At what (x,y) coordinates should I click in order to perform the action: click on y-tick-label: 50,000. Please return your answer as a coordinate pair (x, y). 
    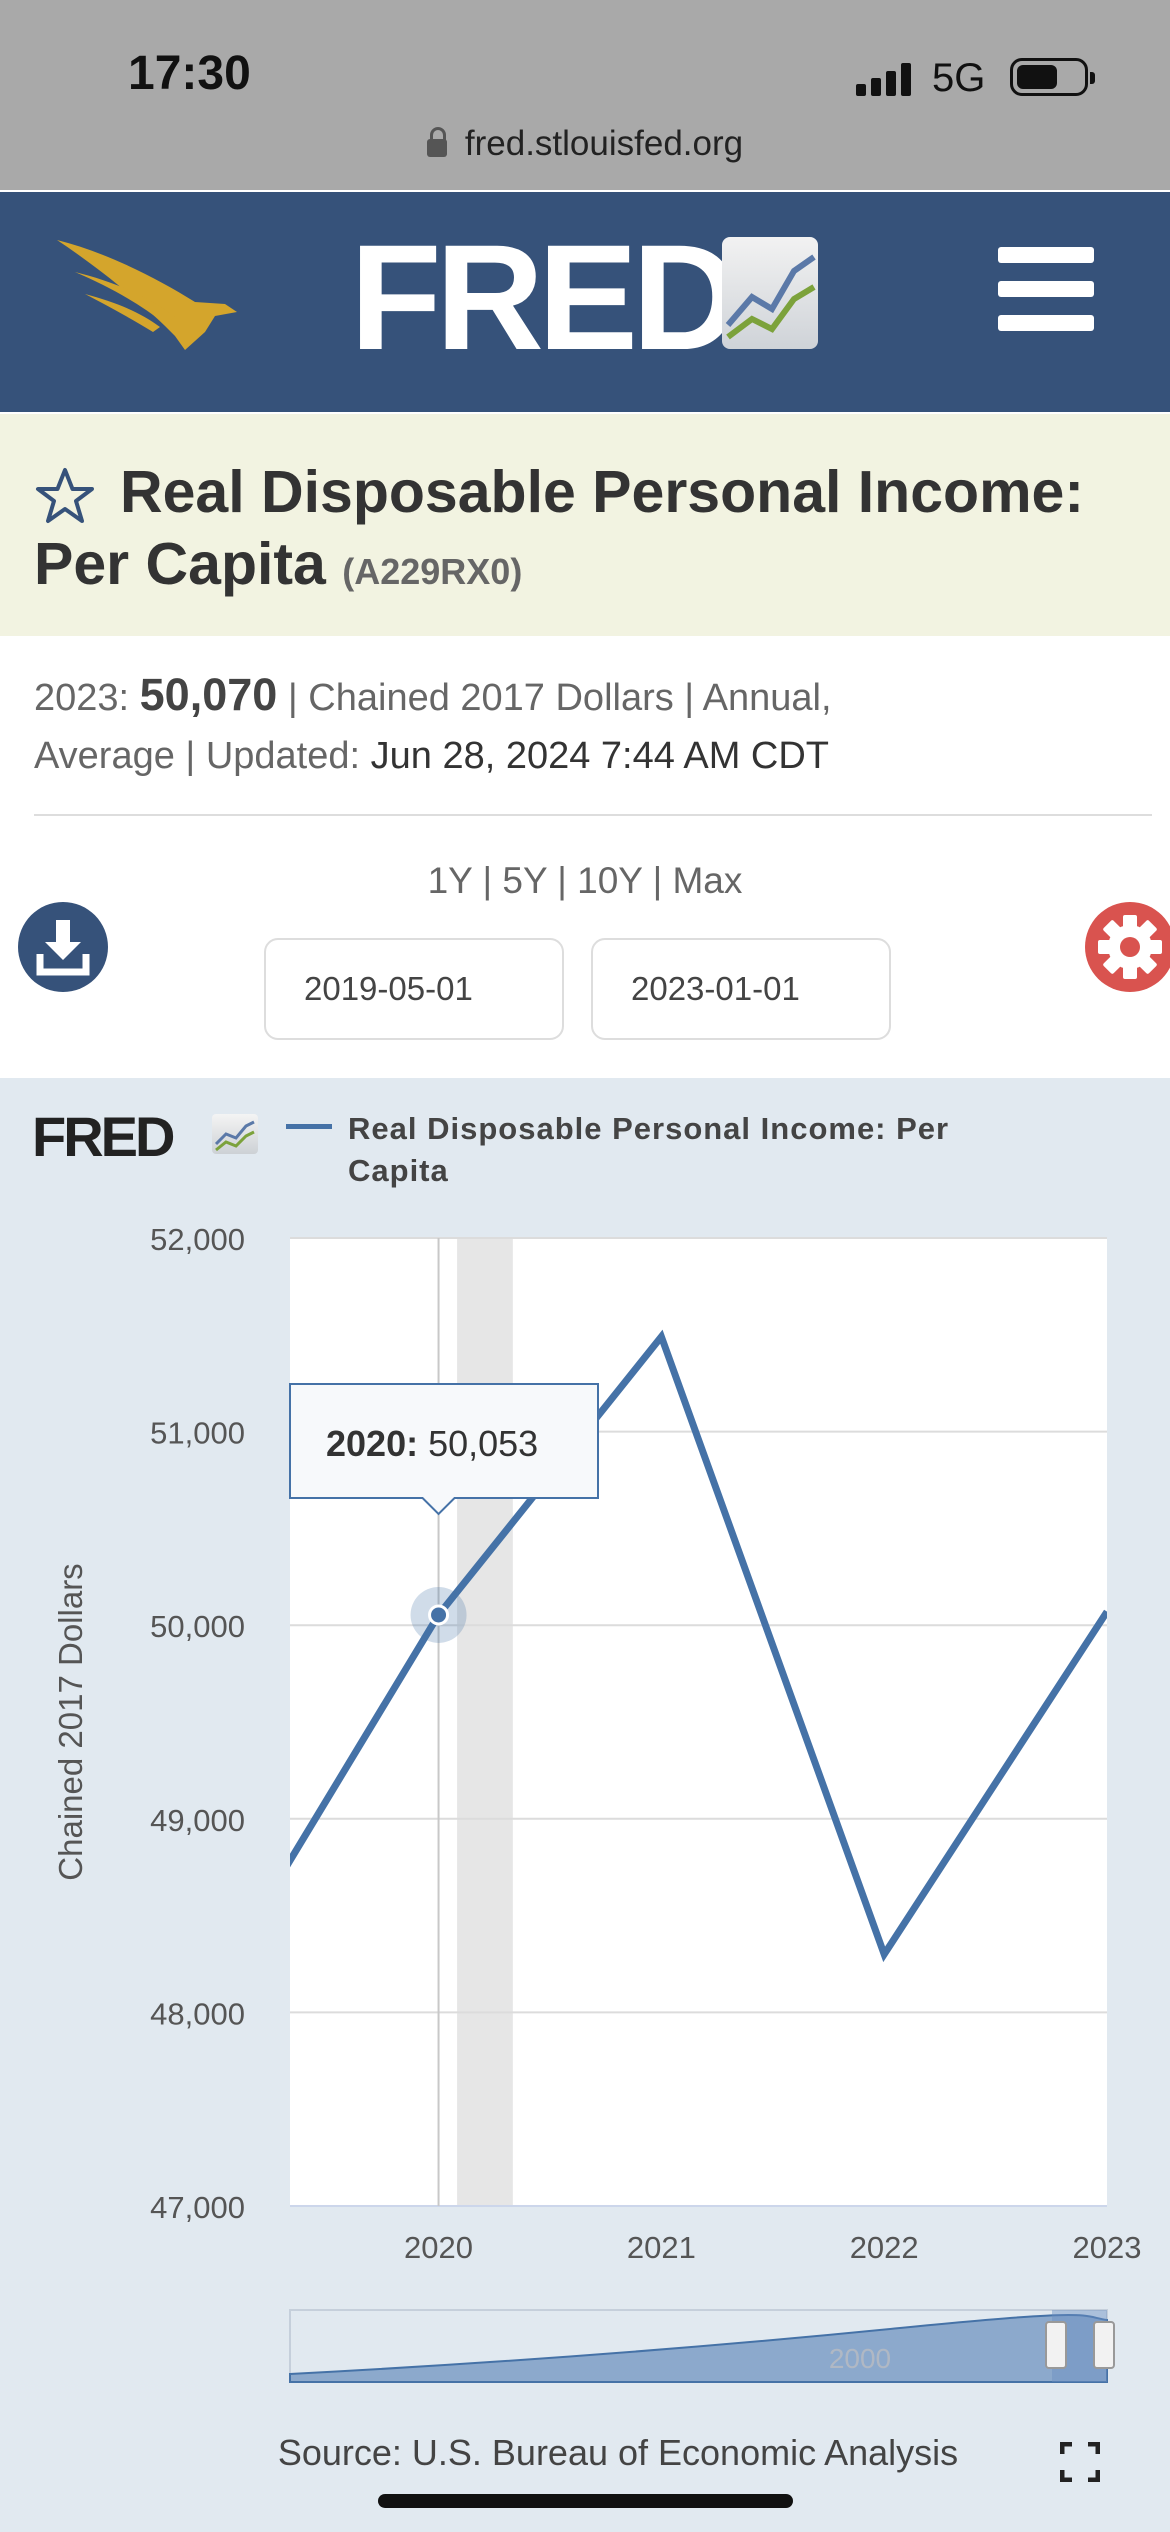
    Looking at the image, I should click on (197, 1626).